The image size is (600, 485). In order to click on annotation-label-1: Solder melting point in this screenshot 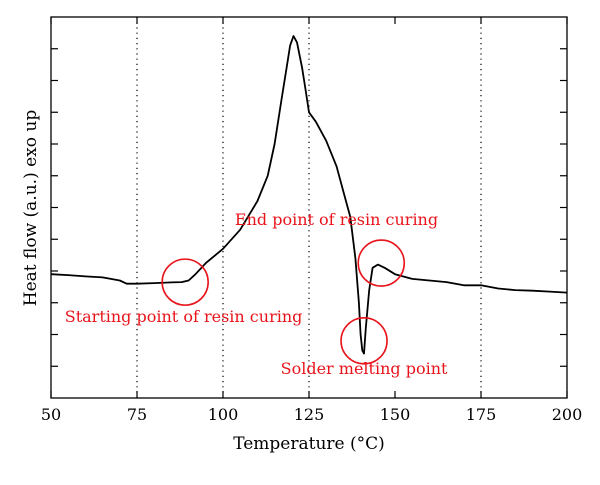, I will do `click(364, 368)`.